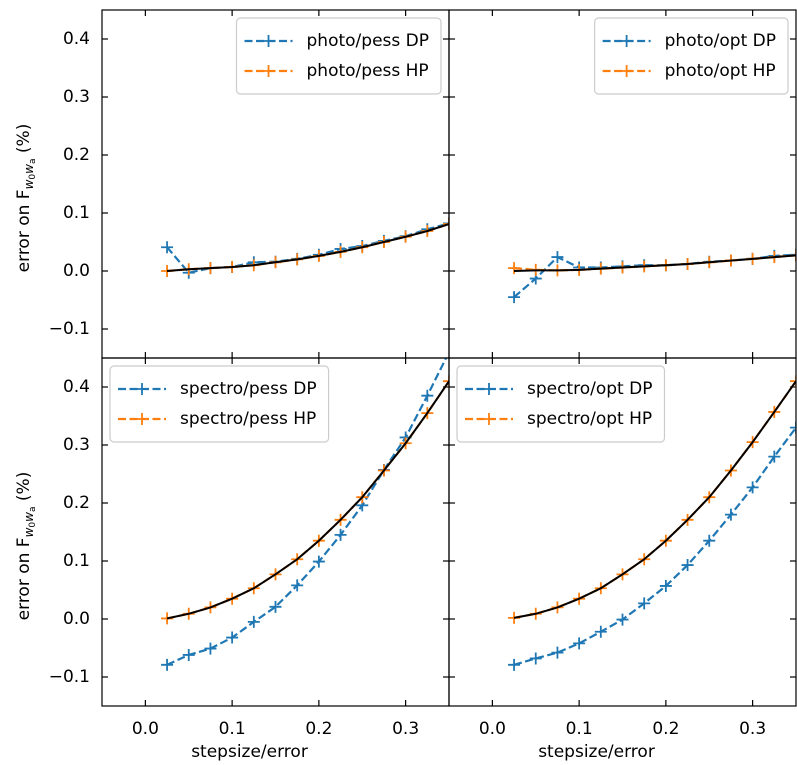  I want to click on legend-label: photo/opt DP, so click(720, 41).